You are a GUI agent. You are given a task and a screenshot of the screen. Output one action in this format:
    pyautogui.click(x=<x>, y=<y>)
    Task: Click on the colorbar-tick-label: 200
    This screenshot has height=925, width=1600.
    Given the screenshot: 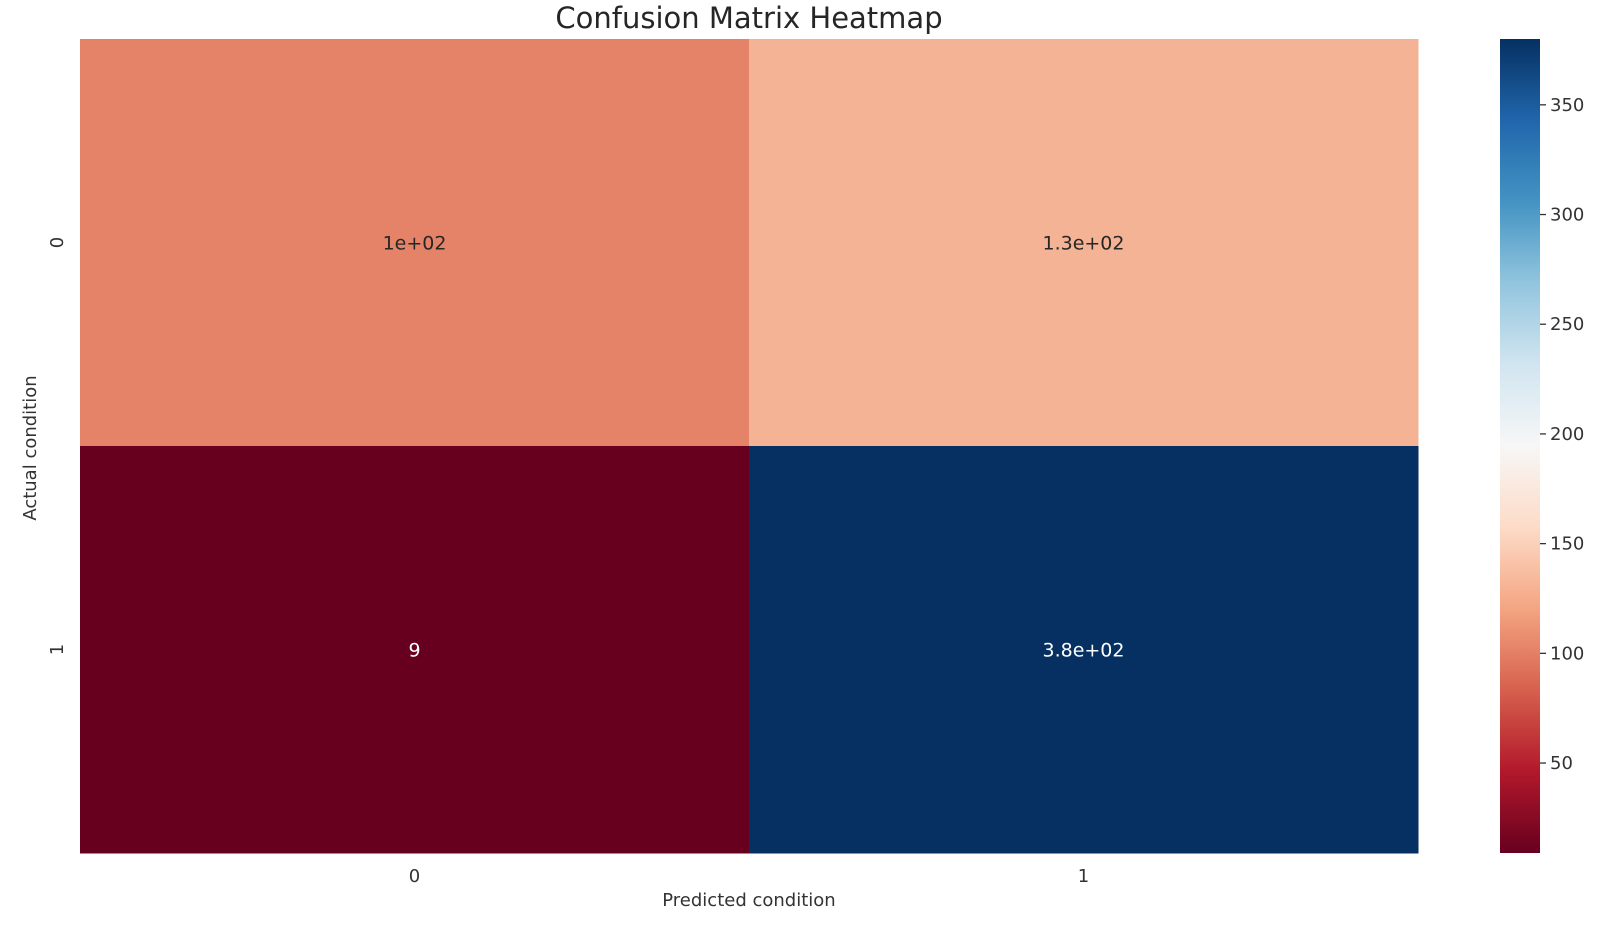 What is the action you would take?
    pyautogui.click(x=1567, y=434)
    